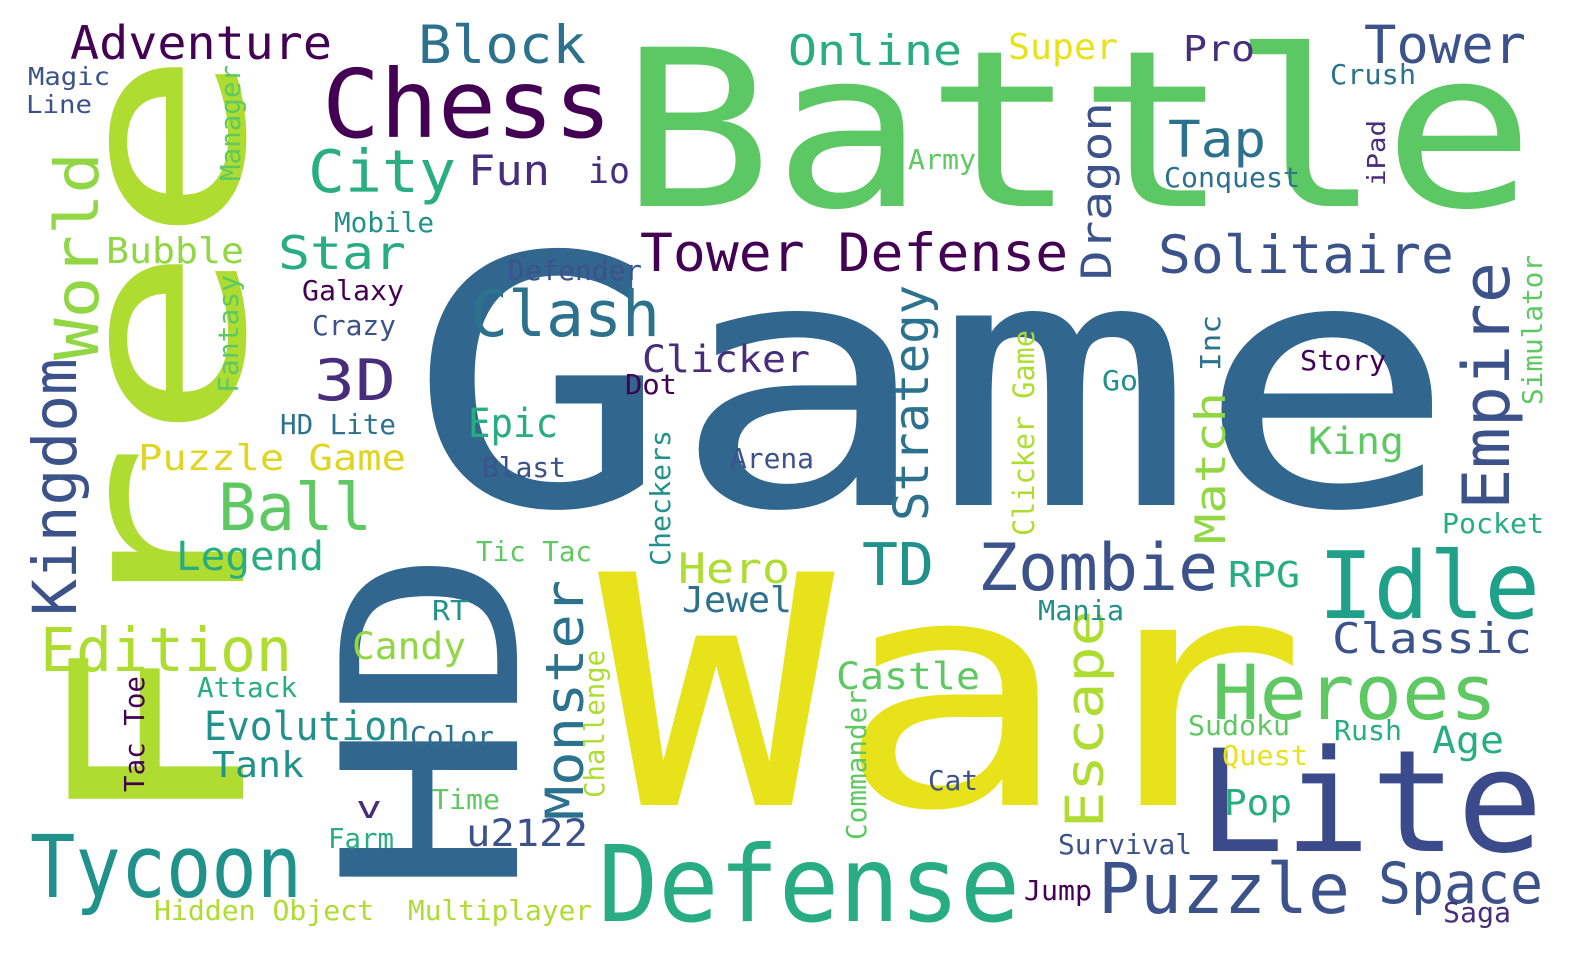 This screenshot has width=1589, height=969. What do you see at coordinates (912, 402) in the screenshot?
I see `word-strategy: Strategy` at bounding box center [912, 402].